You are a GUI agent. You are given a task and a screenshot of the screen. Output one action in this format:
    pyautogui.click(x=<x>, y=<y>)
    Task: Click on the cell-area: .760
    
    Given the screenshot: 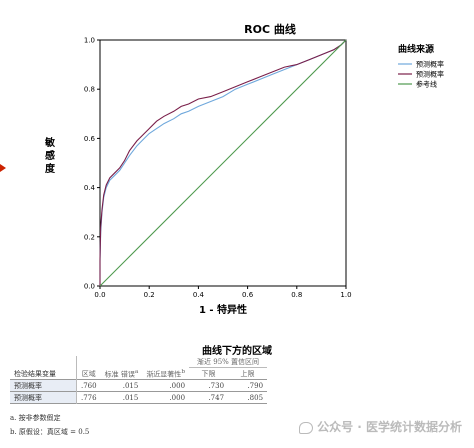 What is the action you would take?
    pyautogui.click(x=89, y=385)
    